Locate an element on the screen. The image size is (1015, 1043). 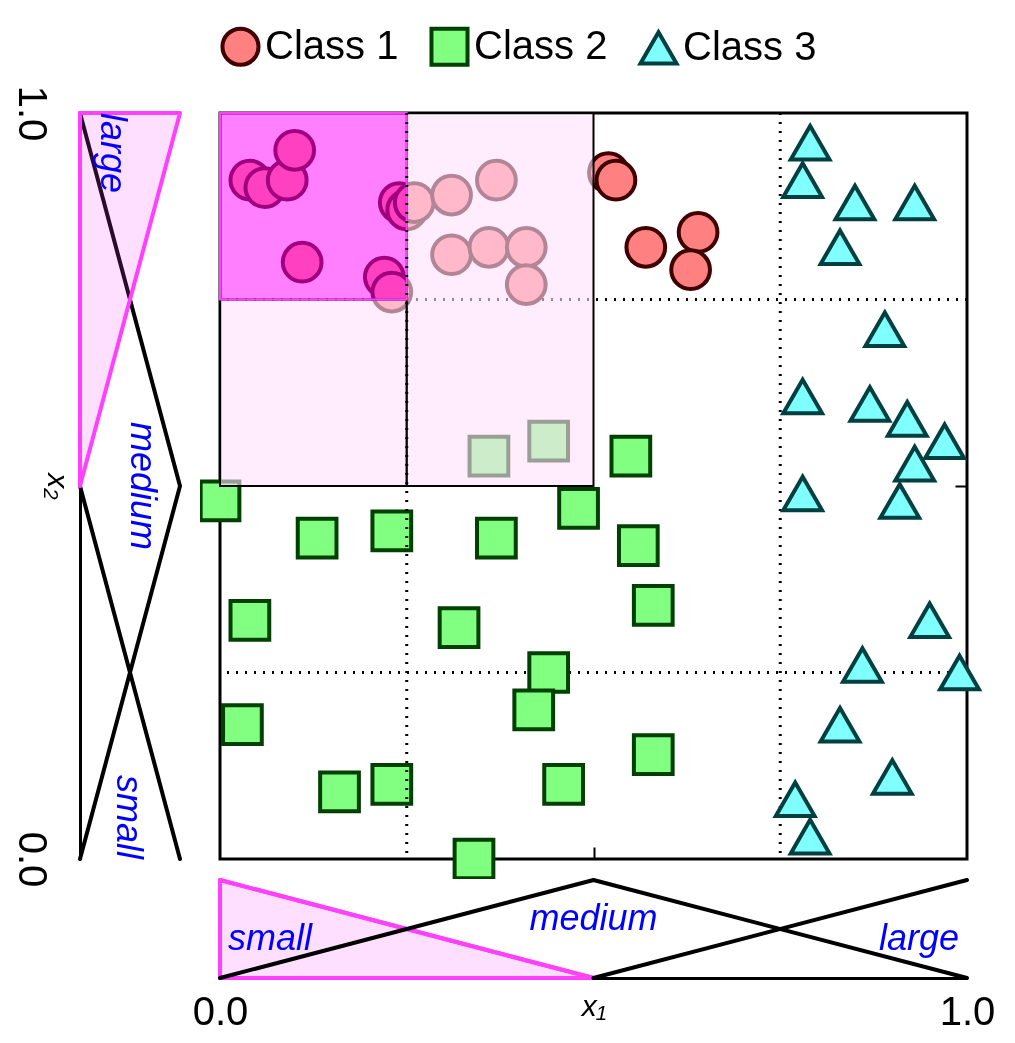
y-axis-title: x₂ is located at coordinates (58, 486).